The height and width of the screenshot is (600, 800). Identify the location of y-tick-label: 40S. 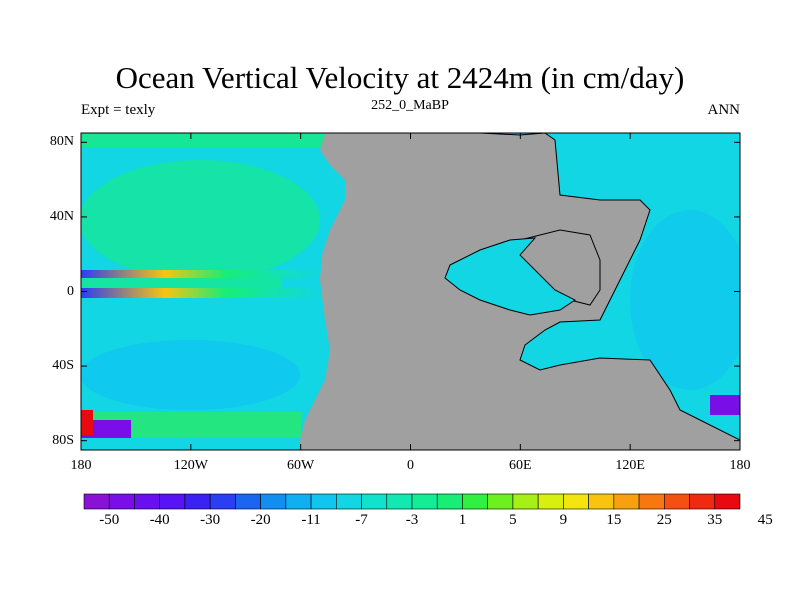
(63, 366).